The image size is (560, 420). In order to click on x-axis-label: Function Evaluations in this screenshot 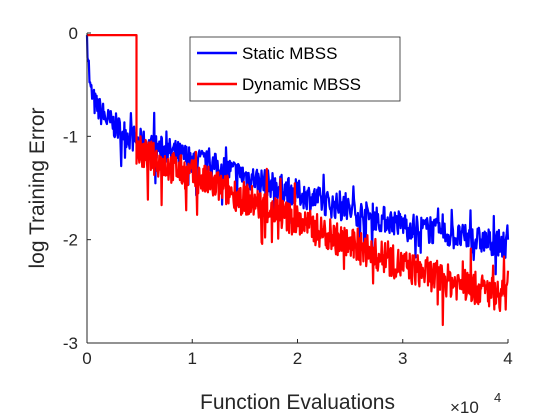, I will do `click(297, 402)`.